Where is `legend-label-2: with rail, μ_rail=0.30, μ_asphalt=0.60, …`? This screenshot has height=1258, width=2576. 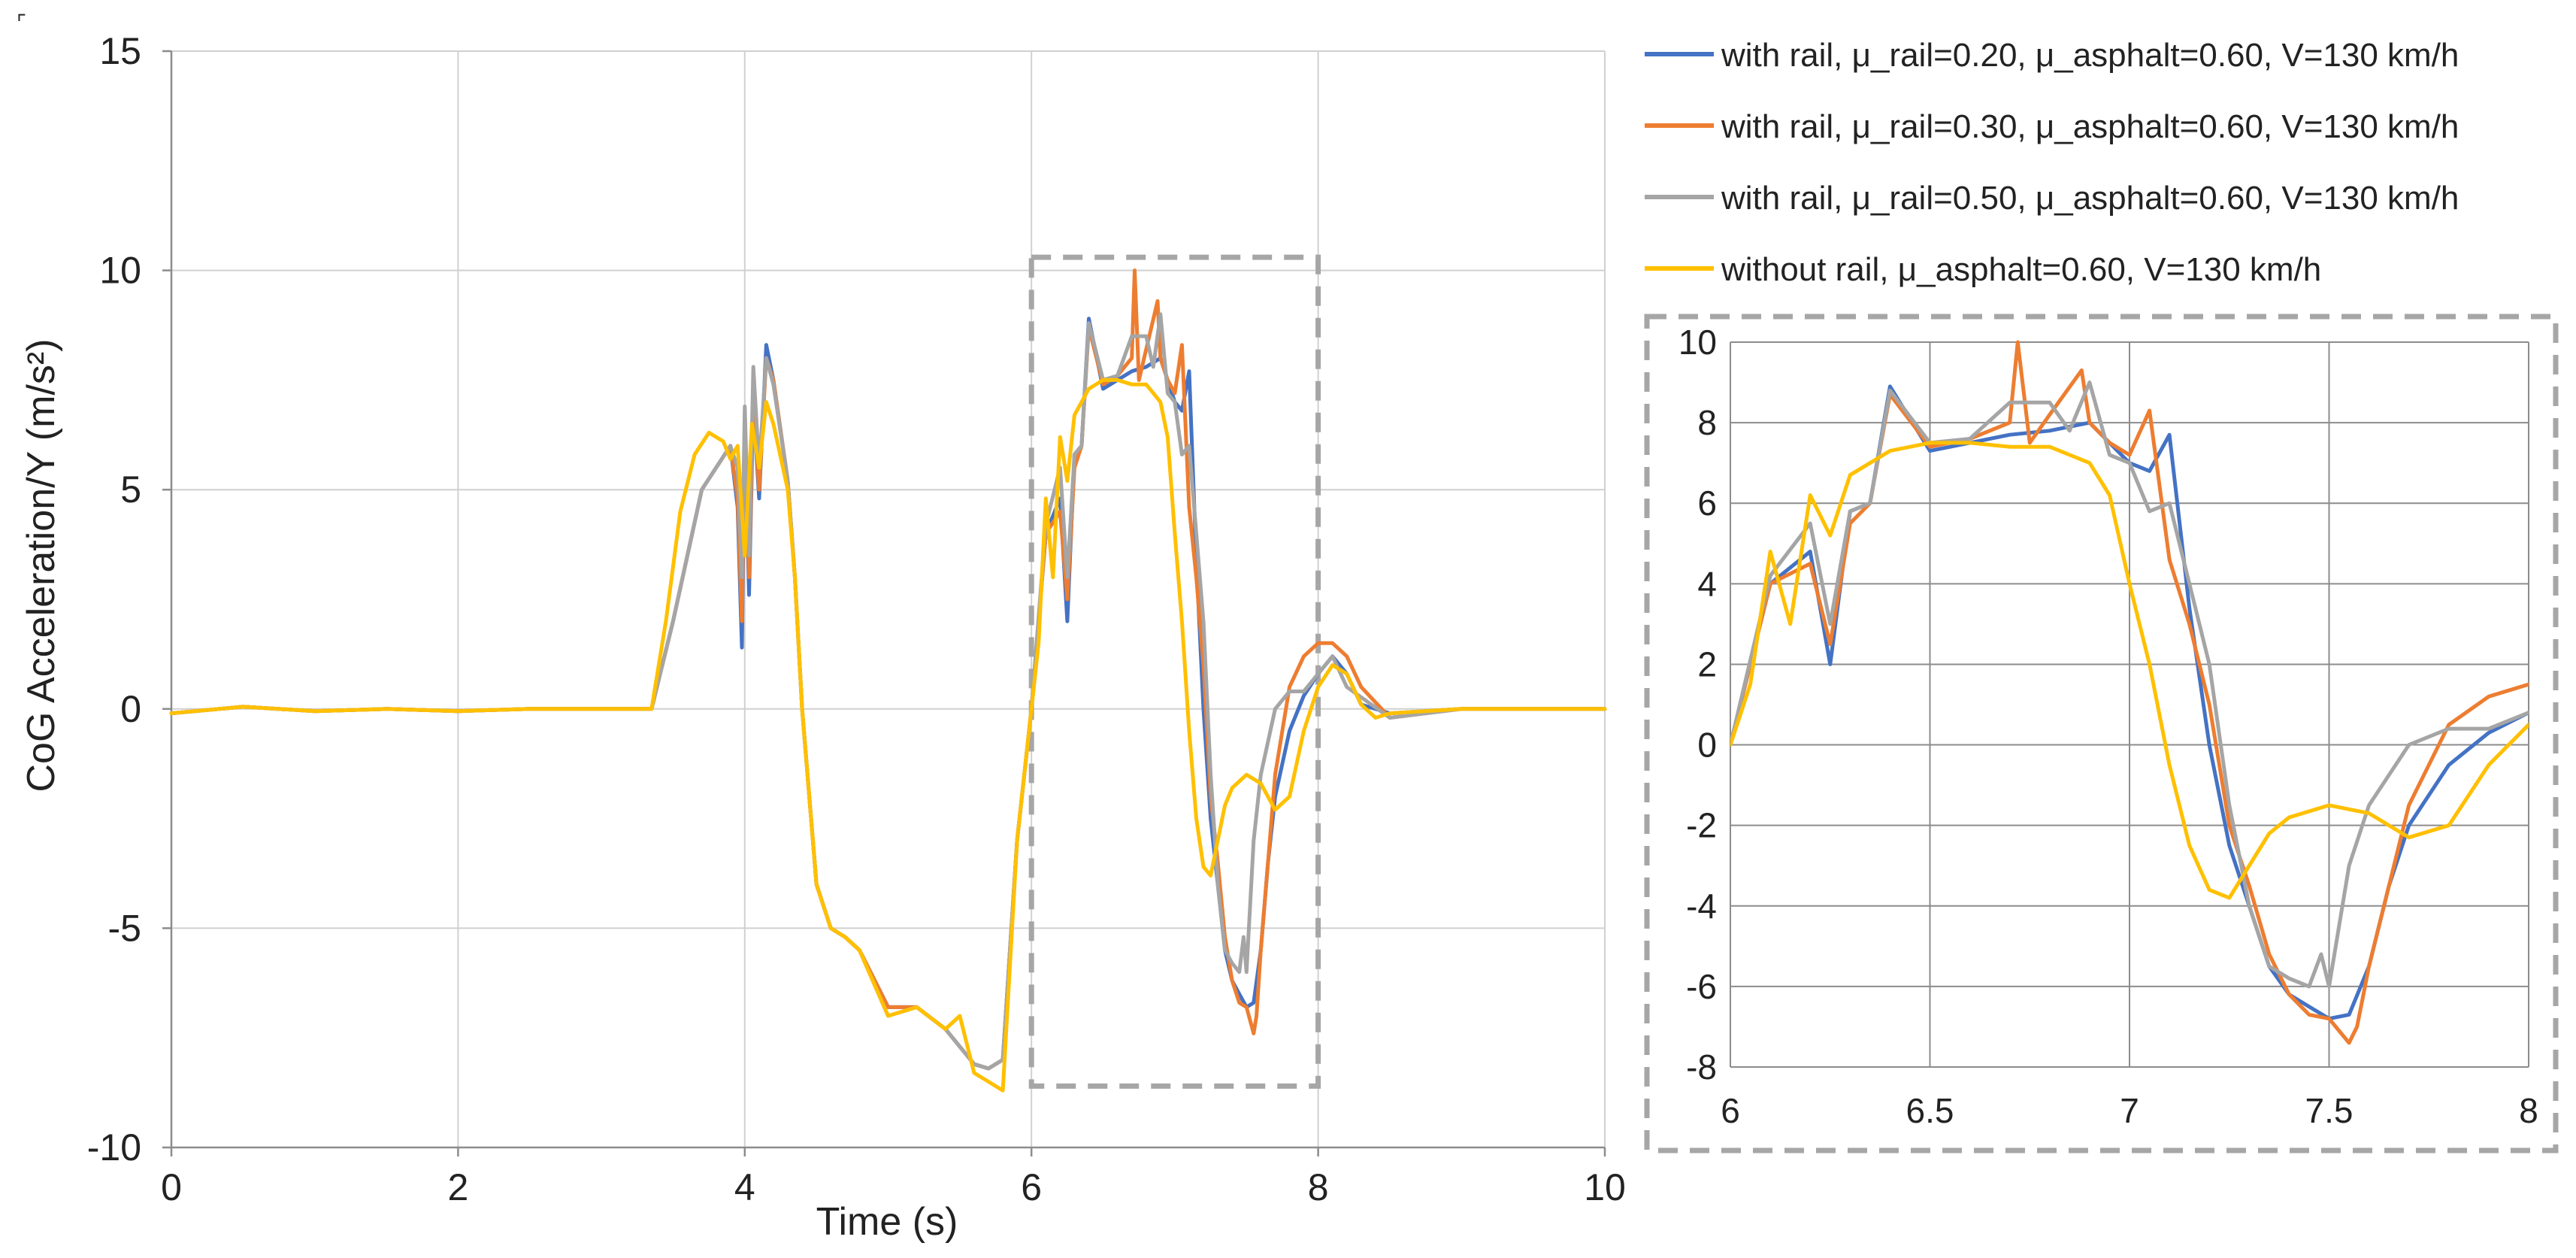 legend-label-2: with rail, μ_rail=0.30, μ_asphalt=0.60, … is located at coordinates (2090, 126).